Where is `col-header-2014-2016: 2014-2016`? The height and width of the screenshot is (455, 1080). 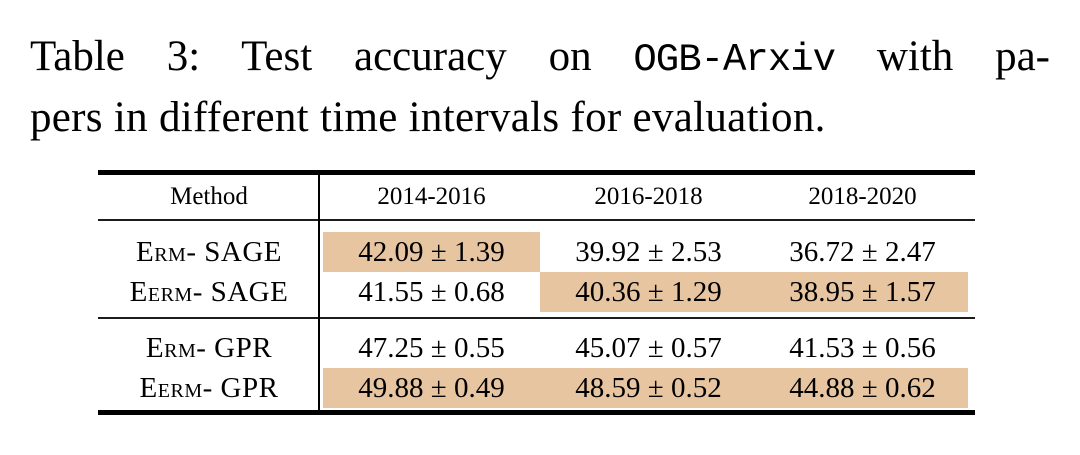
col-header-2014-2016: 2014-2016 is located at coordinates (431, 196).